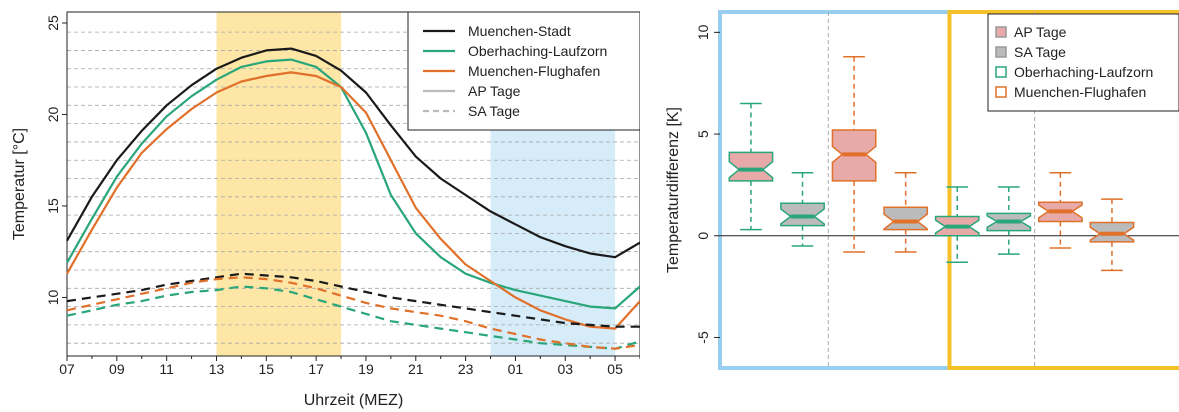 The width and height of the screenshot is (1179, 412). What do you see at coordinates (53, 114) in the screenshot?
I see `y-tick-label: 20` at bounding box center [53, 114].